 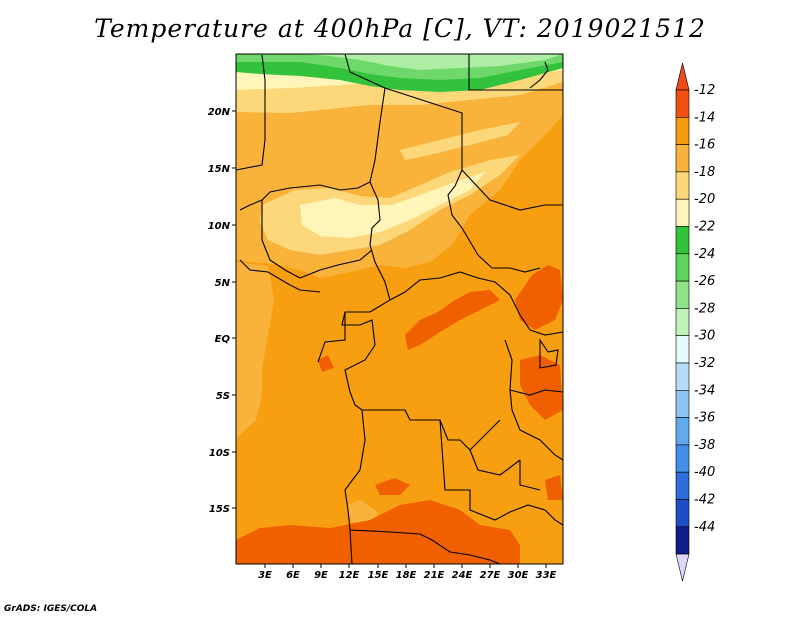 I want to click on lat-labels: 20N 15N 10N 5N EQ 5S 10S 15S, so click(x=219, y=311).